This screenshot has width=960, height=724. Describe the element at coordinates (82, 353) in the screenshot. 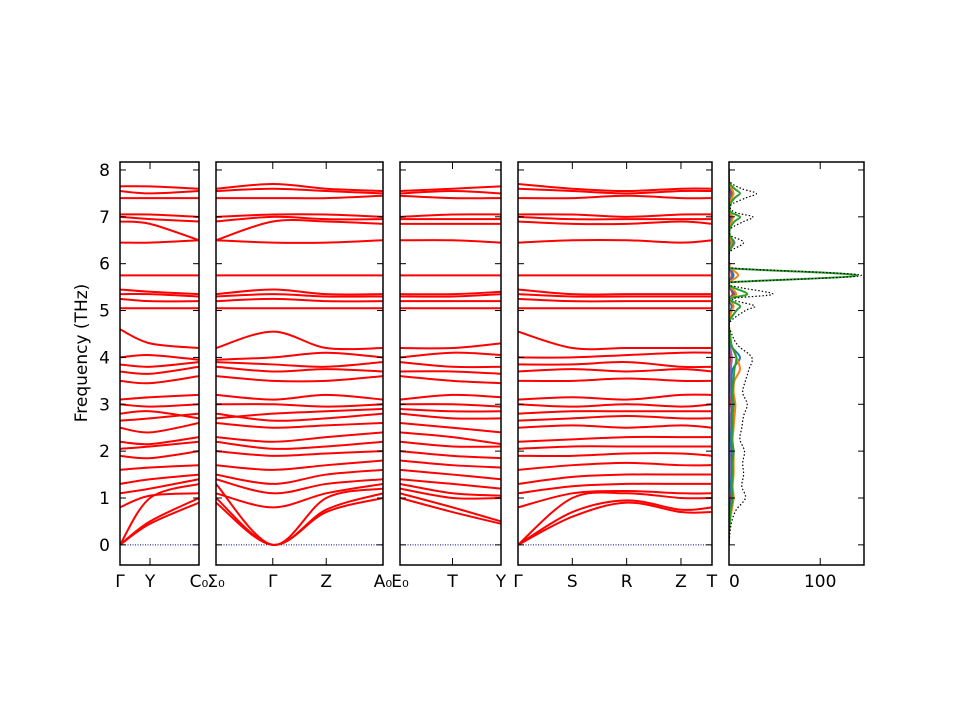

I see `y-axis-label: Frequency (THz)` at that location.